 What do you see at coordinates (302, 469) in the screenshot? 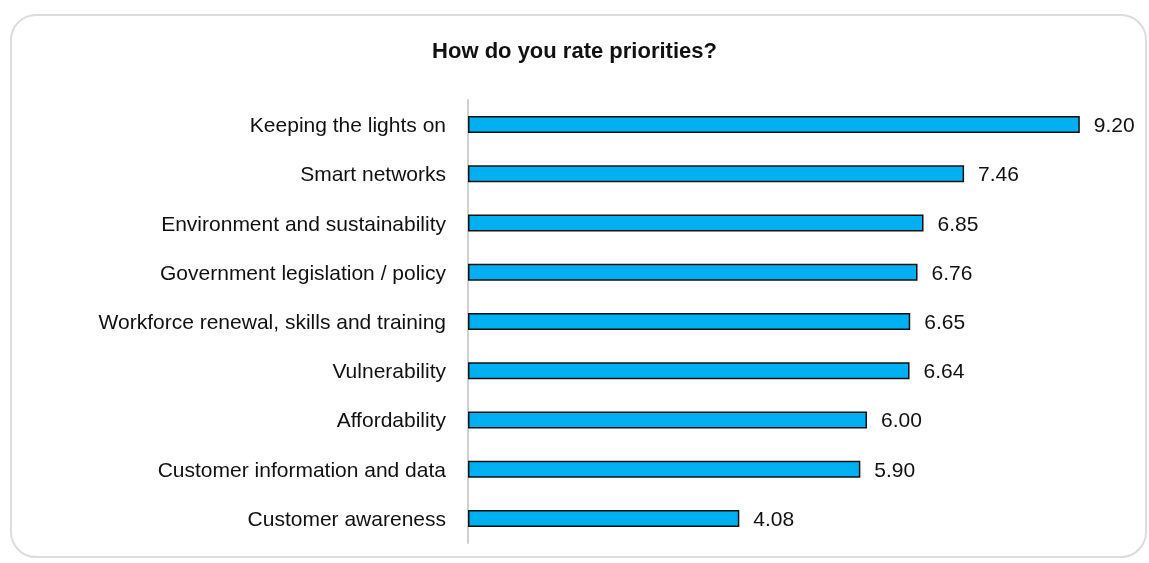
I see `y-tick-label: Customer information and data` at bounding box center [302, 469].